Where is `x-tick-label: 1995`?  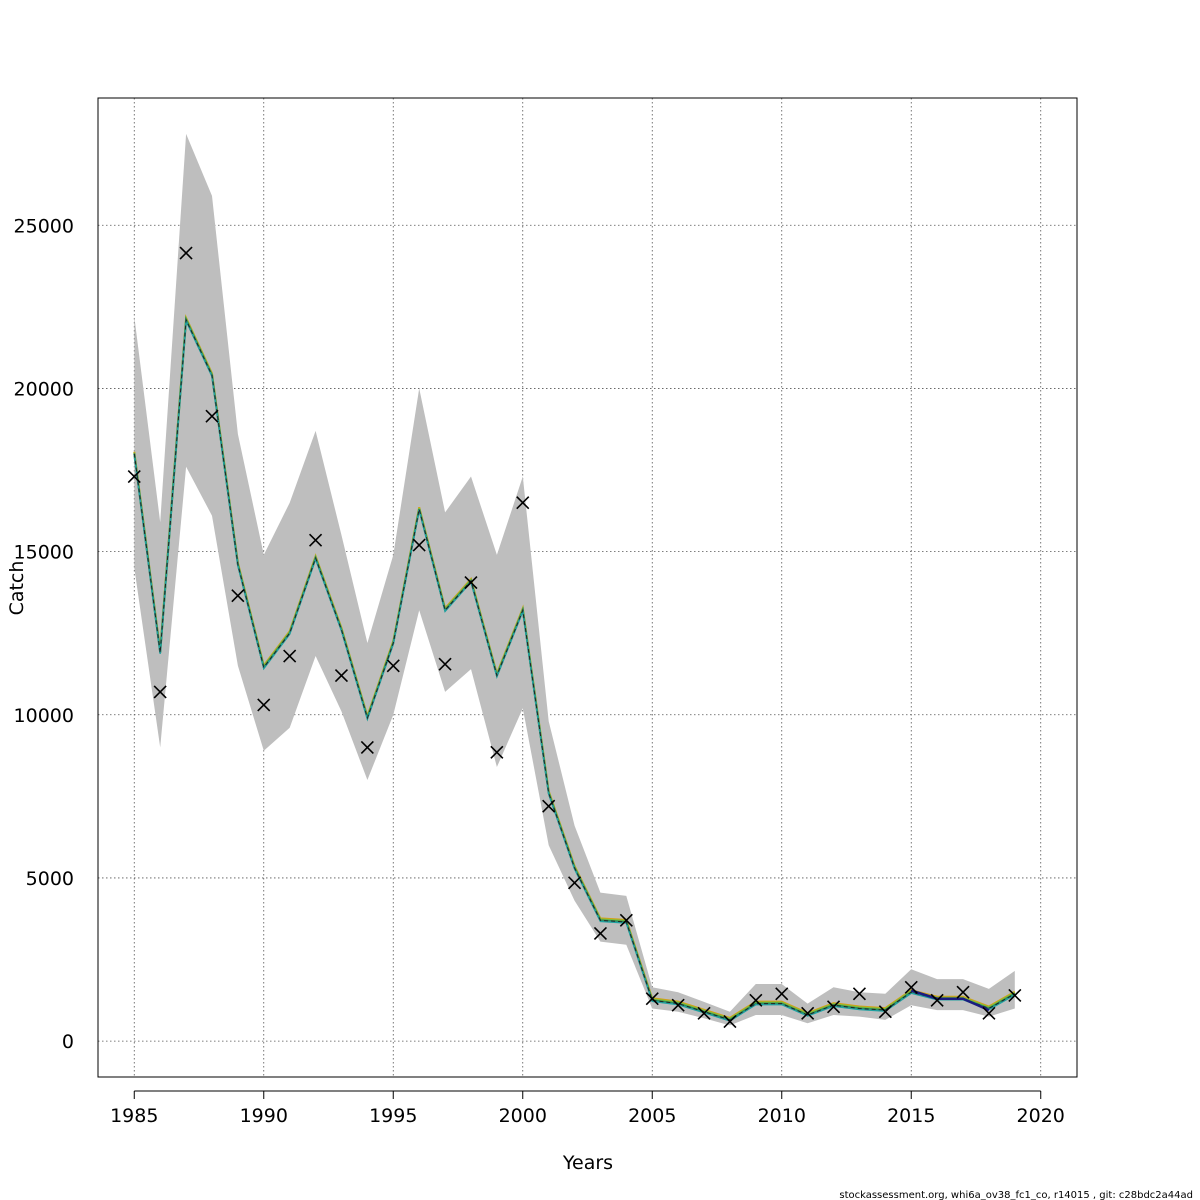 x-tick-label: 1995 is located at coordinates (393, 1116).